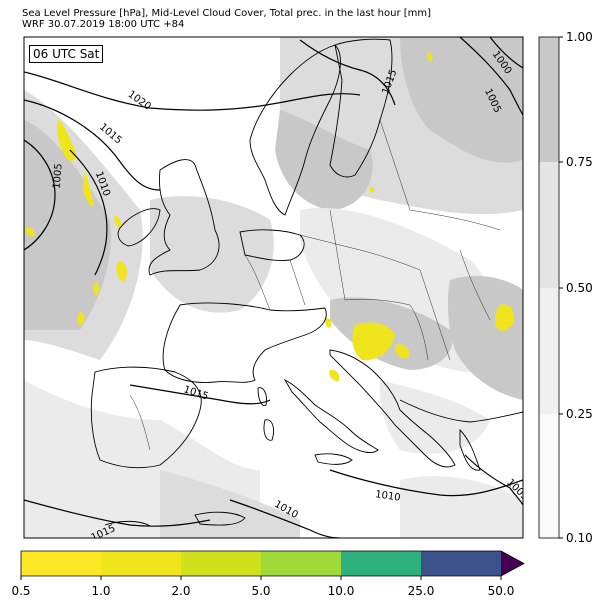 This screenshot has height=610, width=613. I want to click on precip-tick-label: 50.0, so click(501, 591).